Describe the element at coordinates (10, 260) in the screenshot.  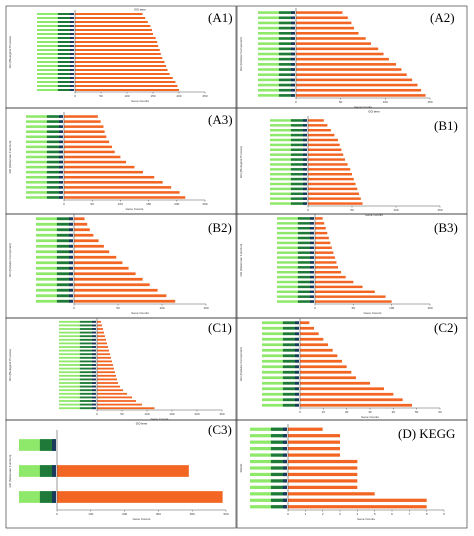
I see `y-axis-label: GO (Cellular Component)` at that location.